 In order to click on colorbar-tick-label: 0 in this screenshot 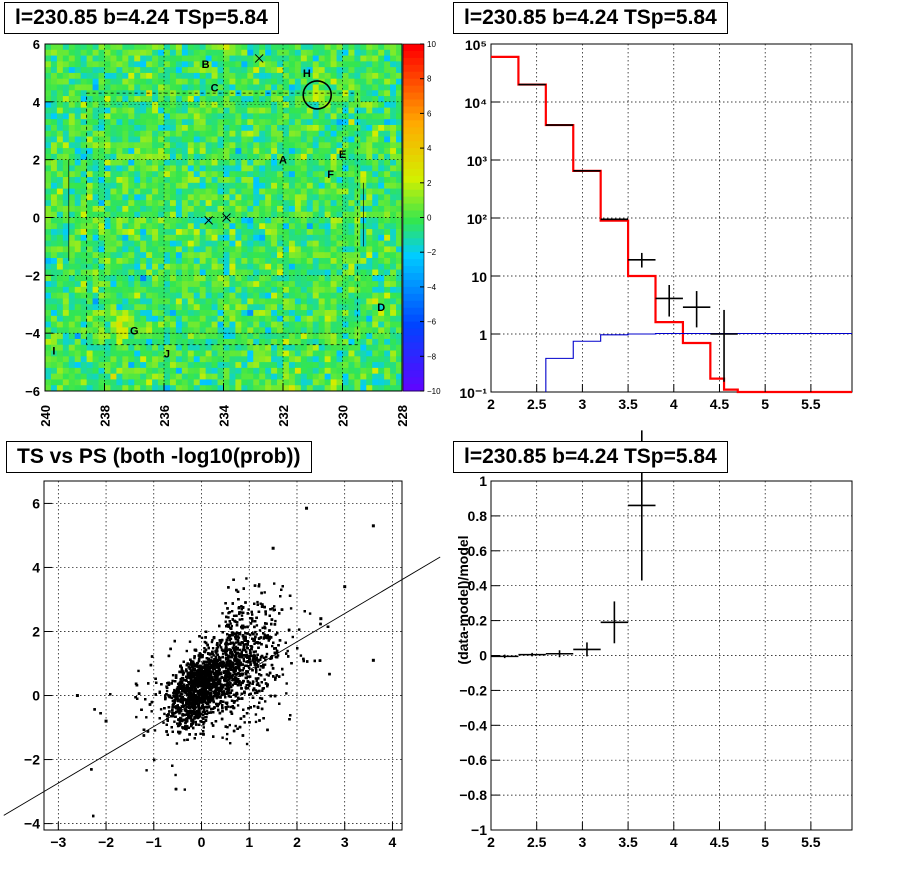, I will do `click(429, 218)`.